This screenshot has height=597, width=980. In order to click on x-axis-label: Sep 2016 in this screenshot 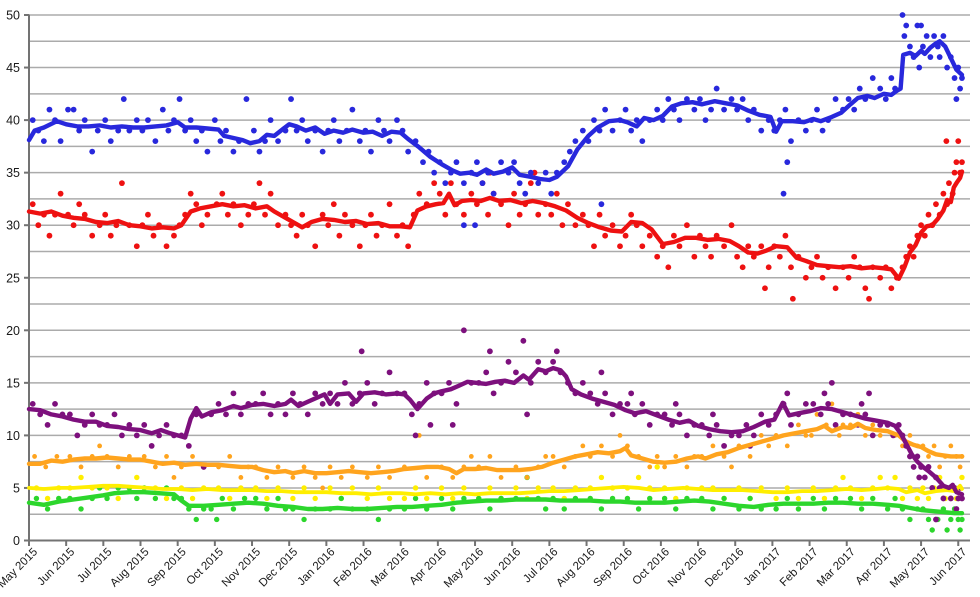, I will do `click(613, 567)`.